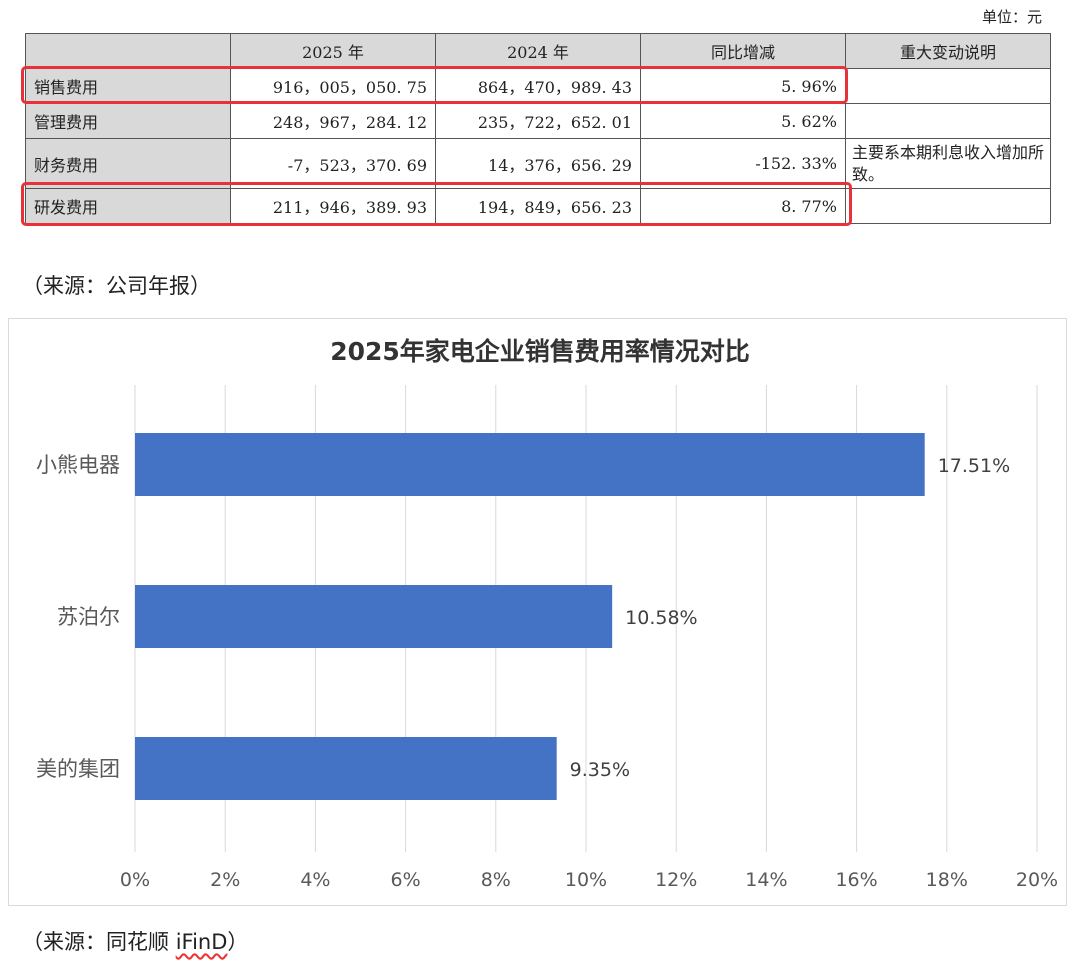 The height and width of the screenshot is (962, 1080). I want to click on x-tick-label: 18%, so click(947, 880).